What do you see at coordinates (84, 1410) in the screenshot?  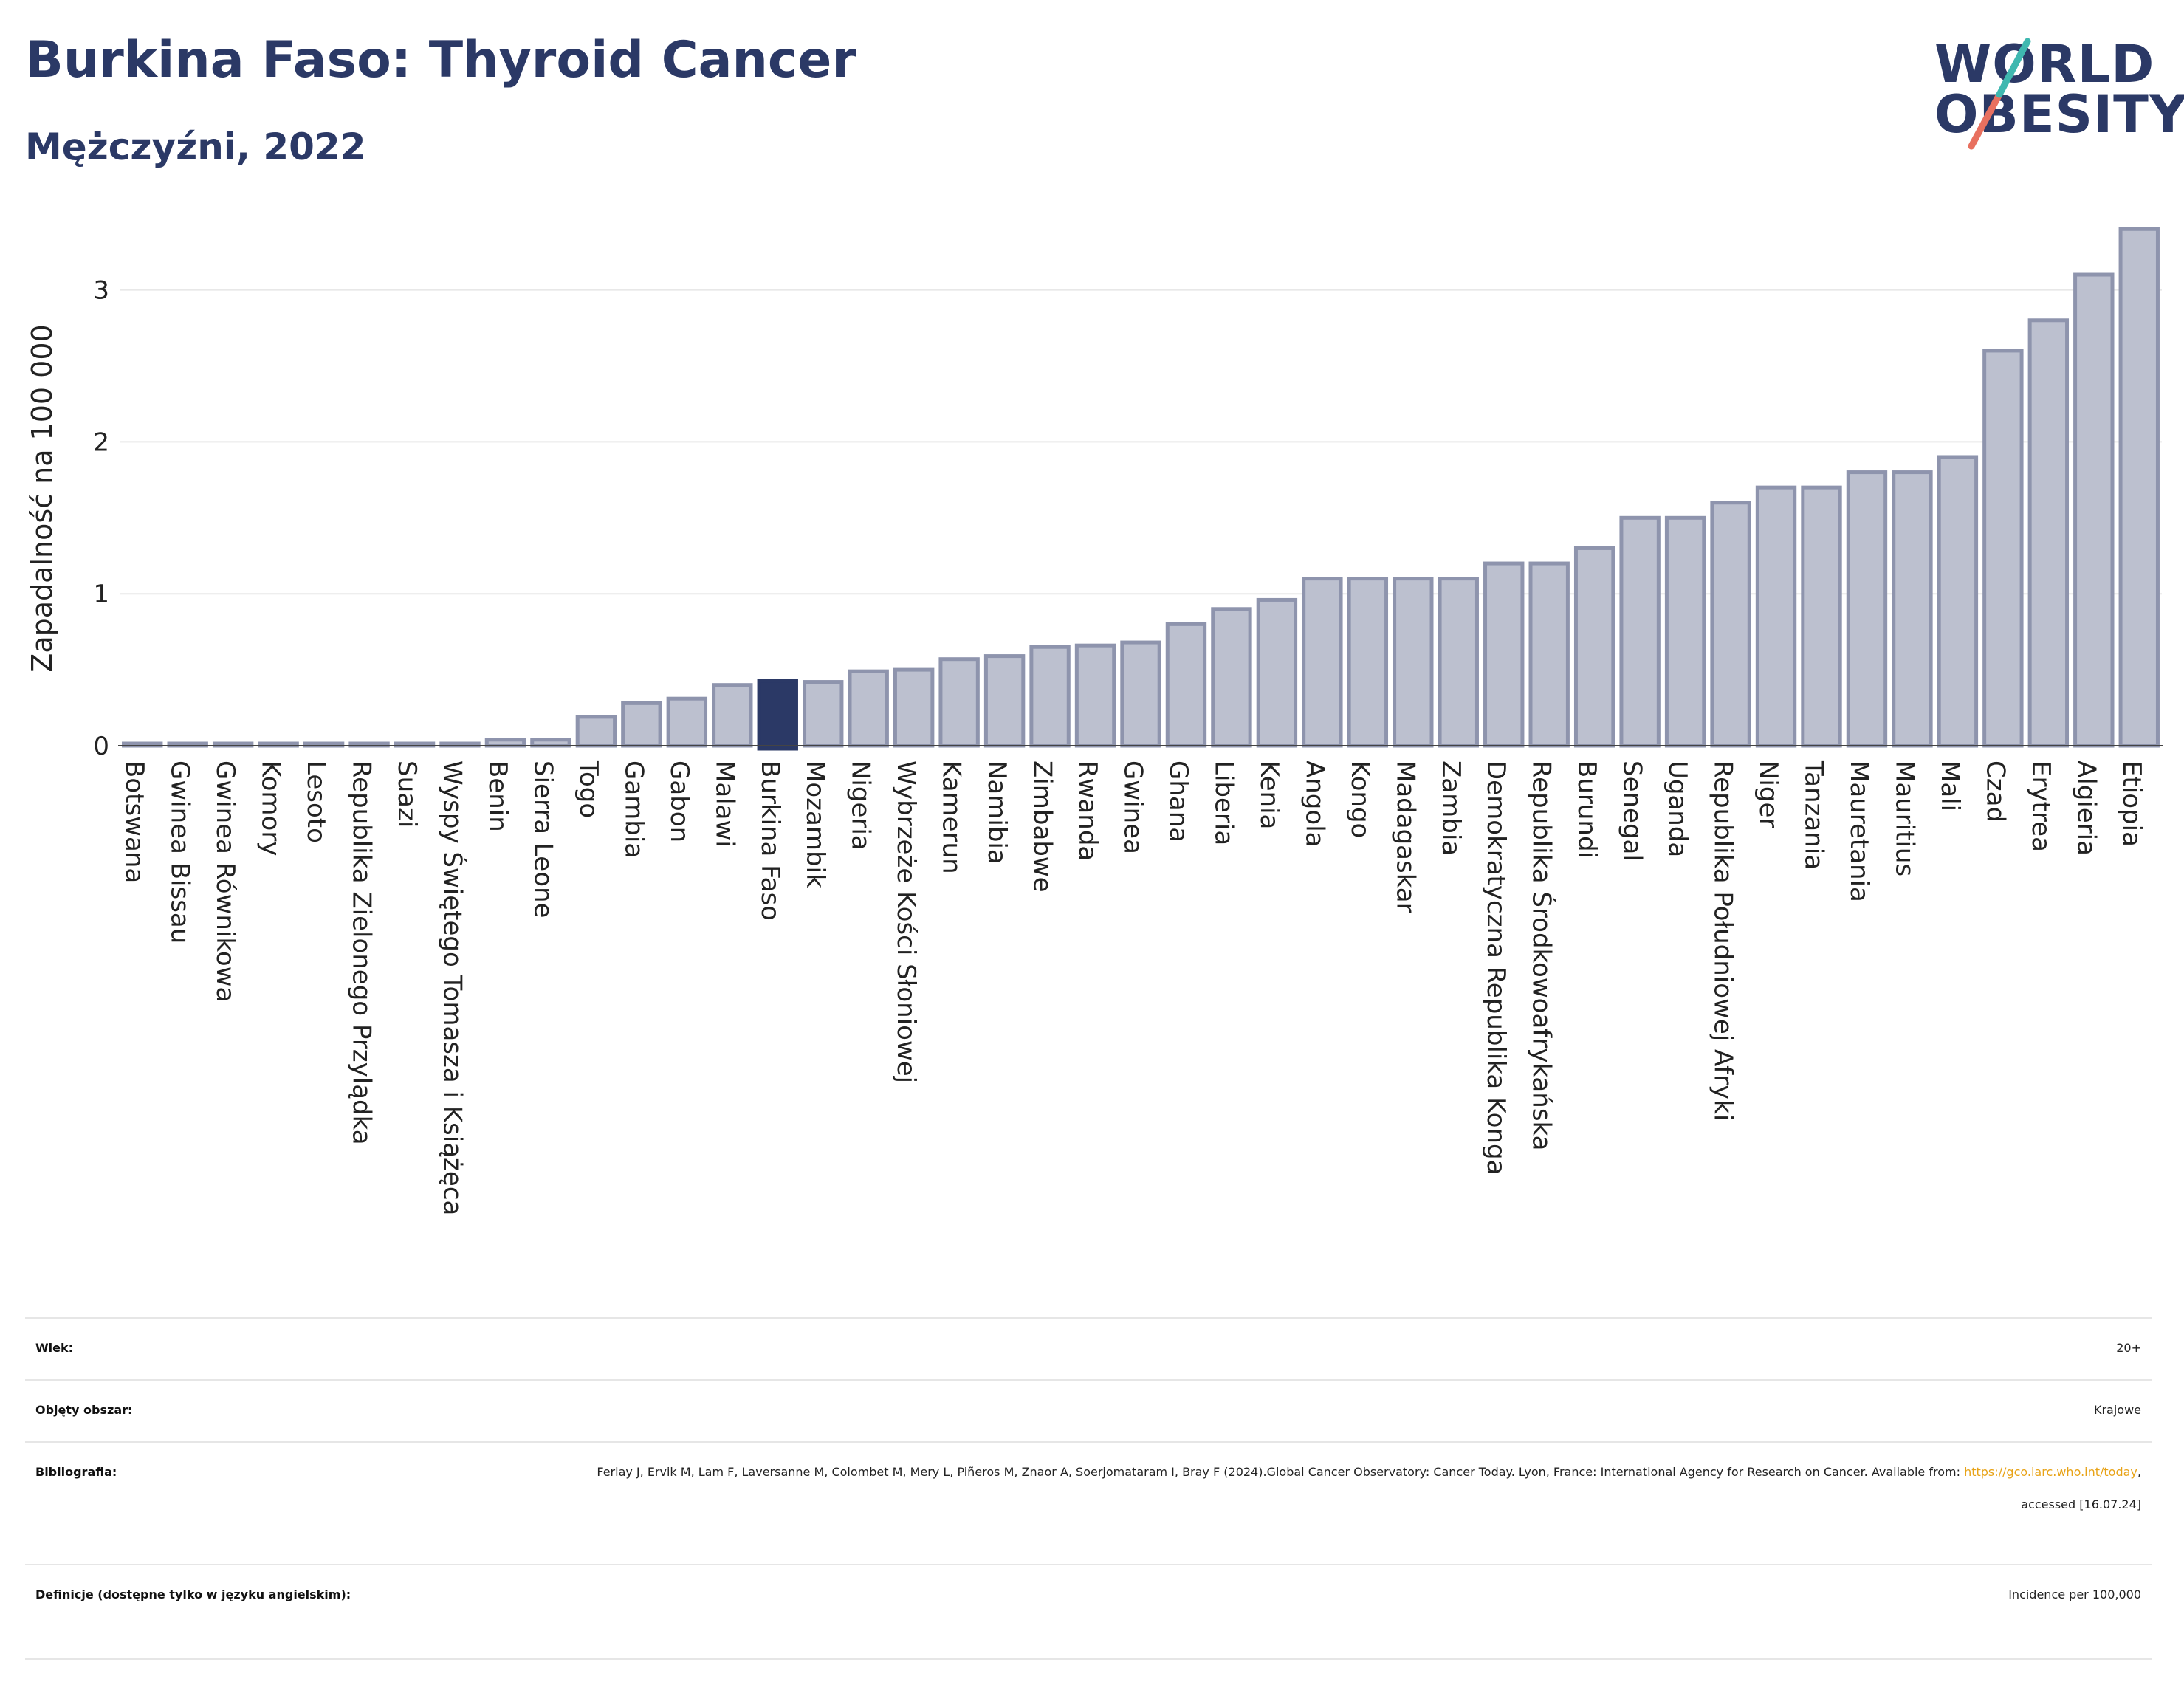 I see `info-key: Objęty obszar:` at bounding box center [84, 1410].